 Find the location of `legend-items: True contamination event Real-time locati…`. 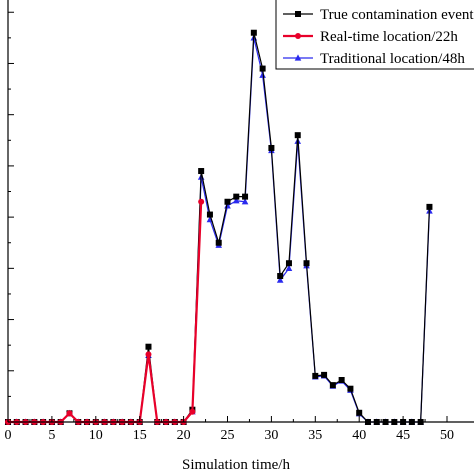

legend-items: True contamination event Real-time locati… is located at coordinates (378, 37).